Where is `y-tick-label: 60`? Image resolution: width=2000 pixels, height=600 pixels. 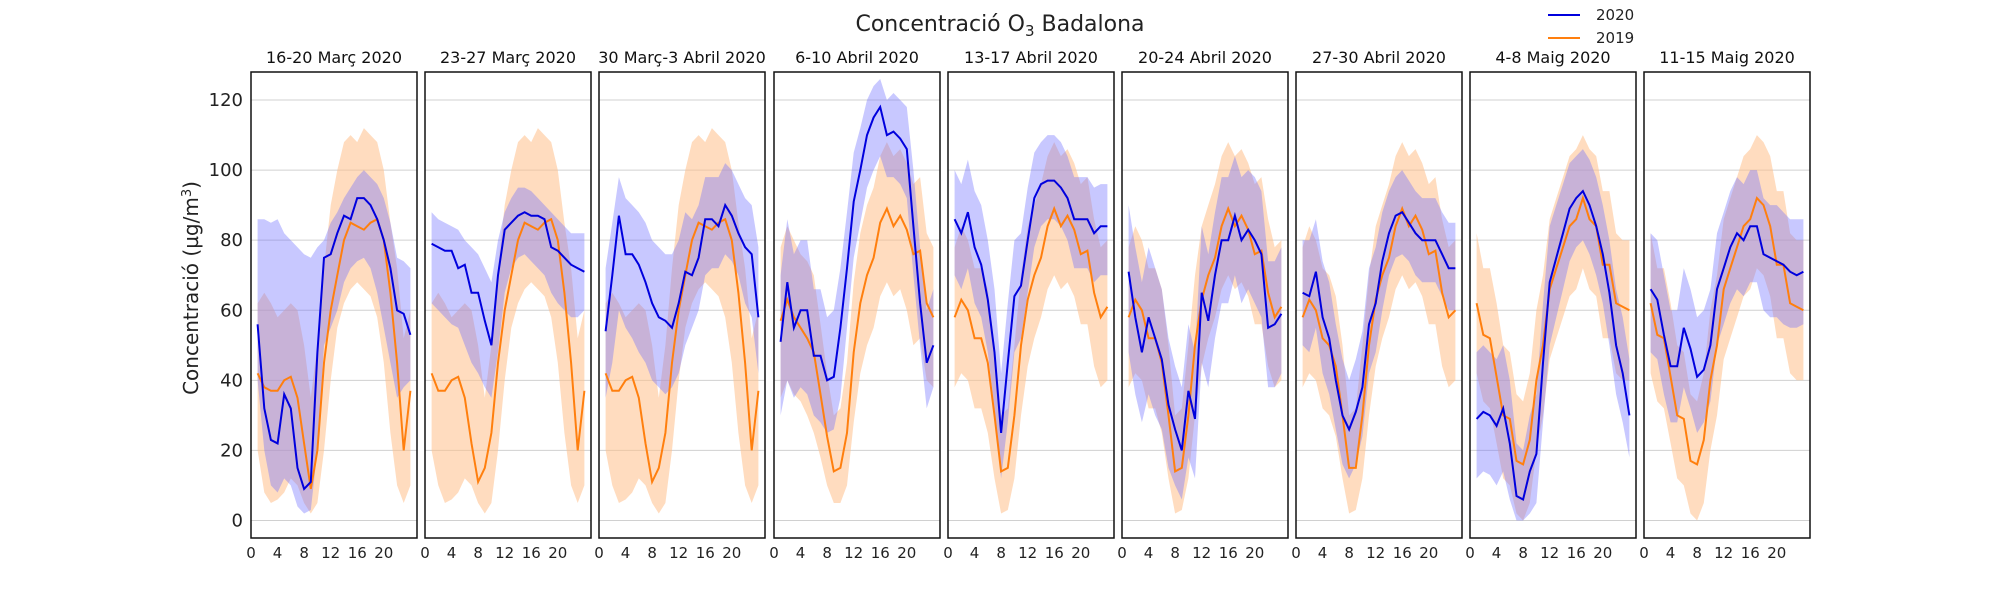
y-tick-label: 60 is located at coordinates (231, 310).